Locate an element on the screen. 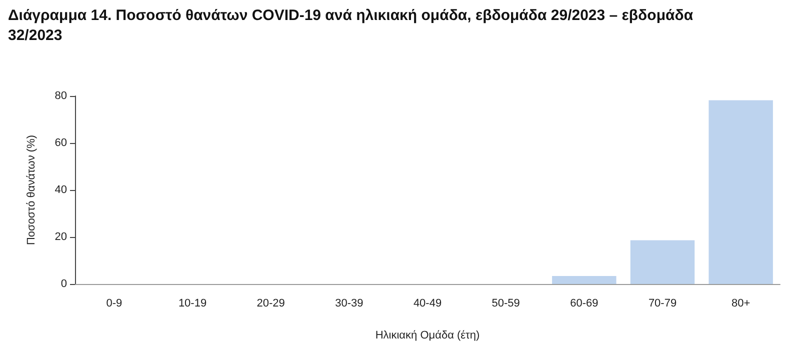 This screenshot has height=348, width=800. x-tick-label: 60-69 is located at coordinates (584, 304).